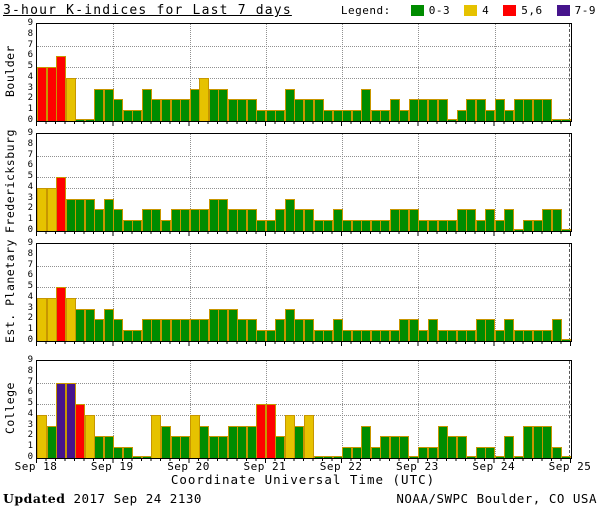 The height and width of the screenshot is (510, 600). Describe the element at coordinates (30, 176) in the screenshot. I see `y-tick-label: 5` at that location.